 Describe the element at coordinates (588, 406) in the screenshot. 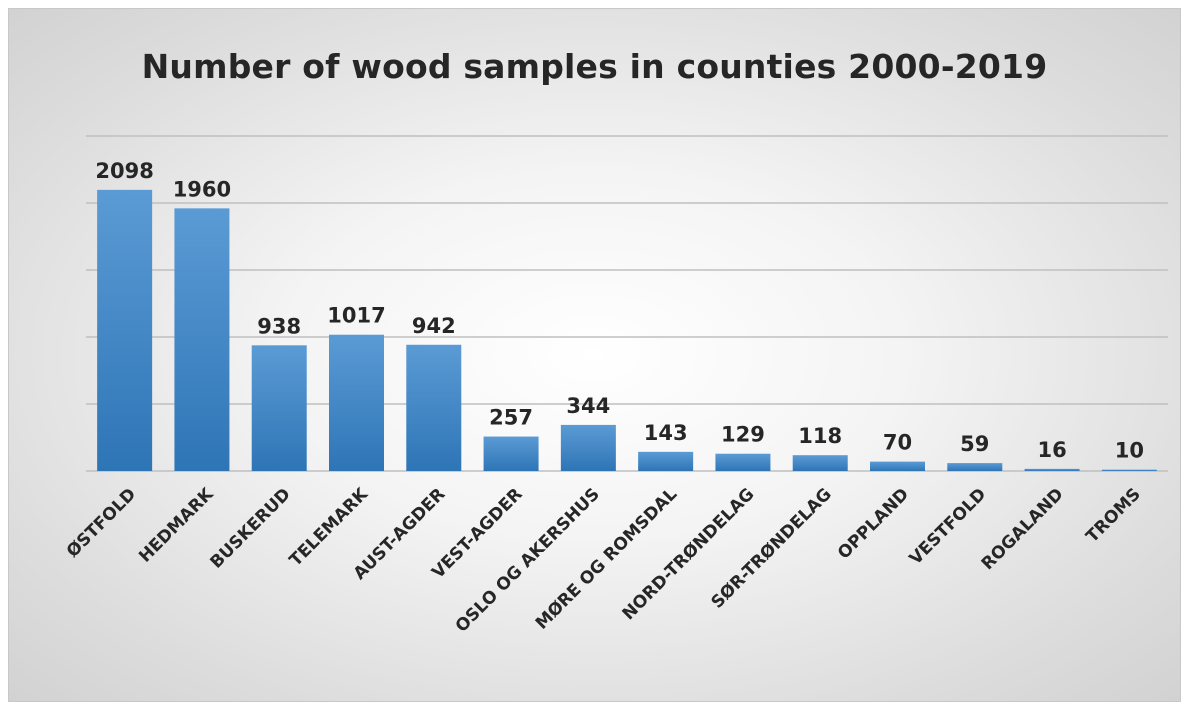

I see `data-label: 344` at that location.